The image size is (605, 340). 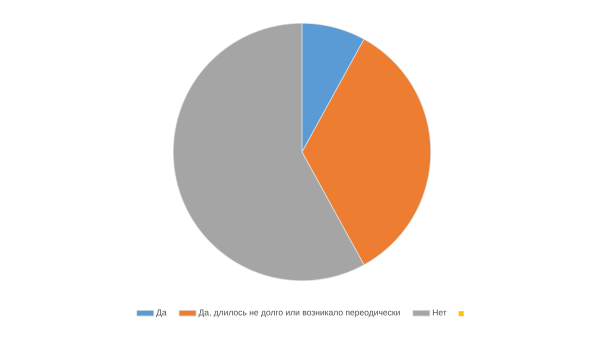 What do you see at coordinates (161, 314) in the screenshot?
I see `legend-label: Да` at bounding box center [161, 314].